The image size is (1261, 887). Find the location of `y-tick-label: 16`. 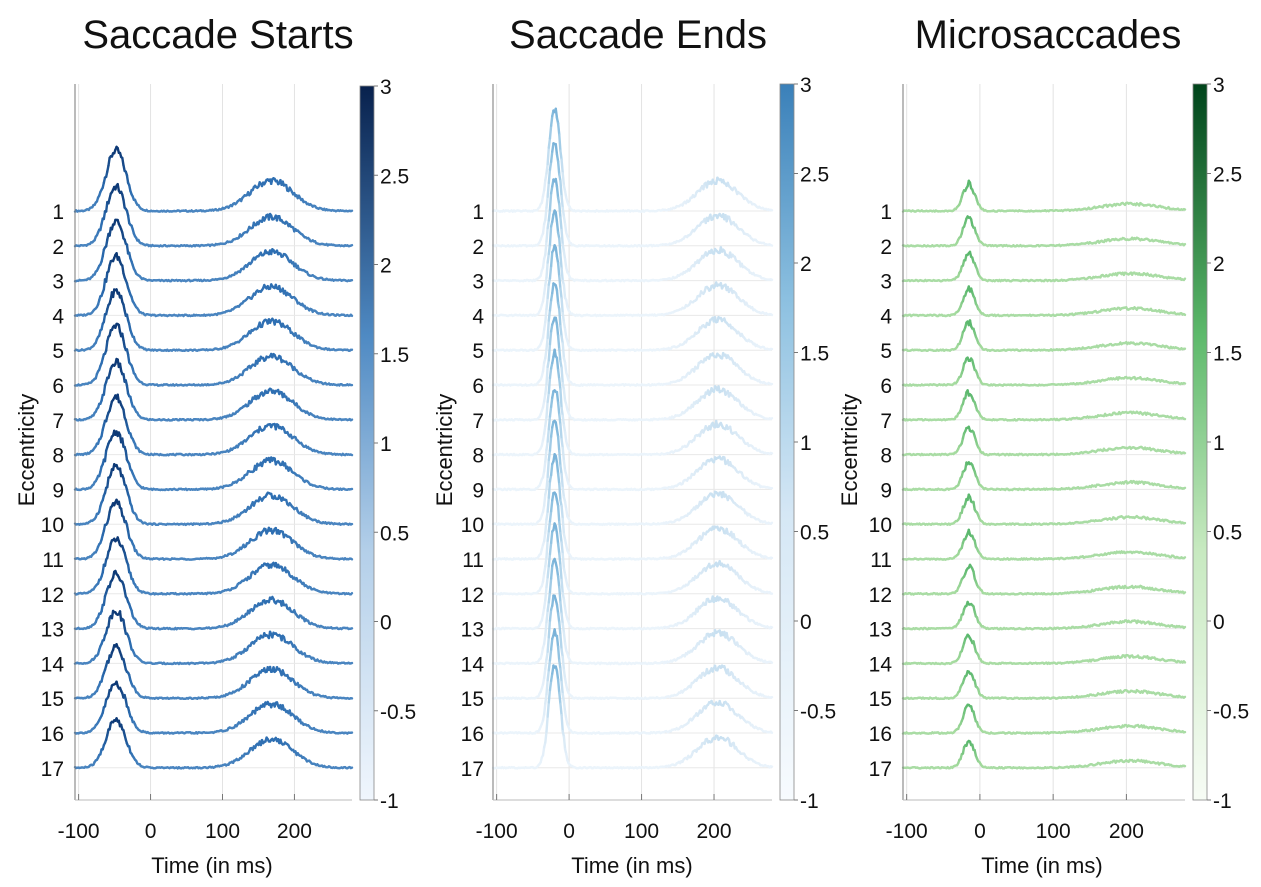

y-tick-label: 16 is located at coordinates (52, 734).